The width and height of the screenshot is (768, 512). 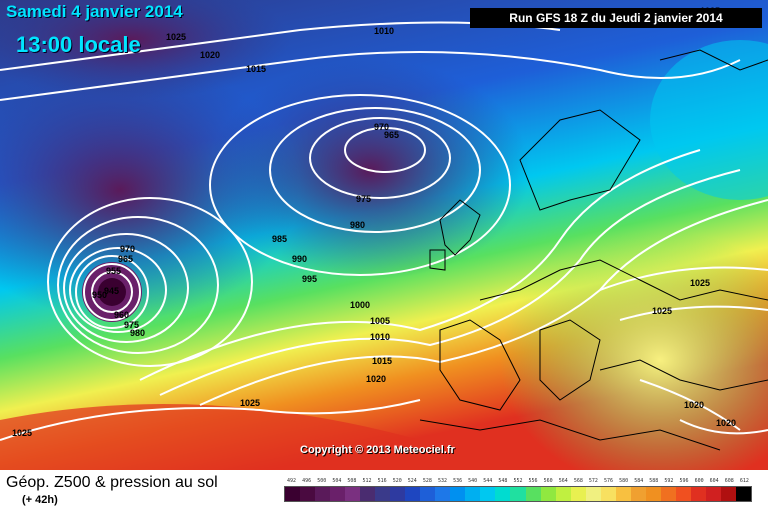 I want to click on legend-title: Géop. Z500 & pression au sol, so click(x=112, y=482).